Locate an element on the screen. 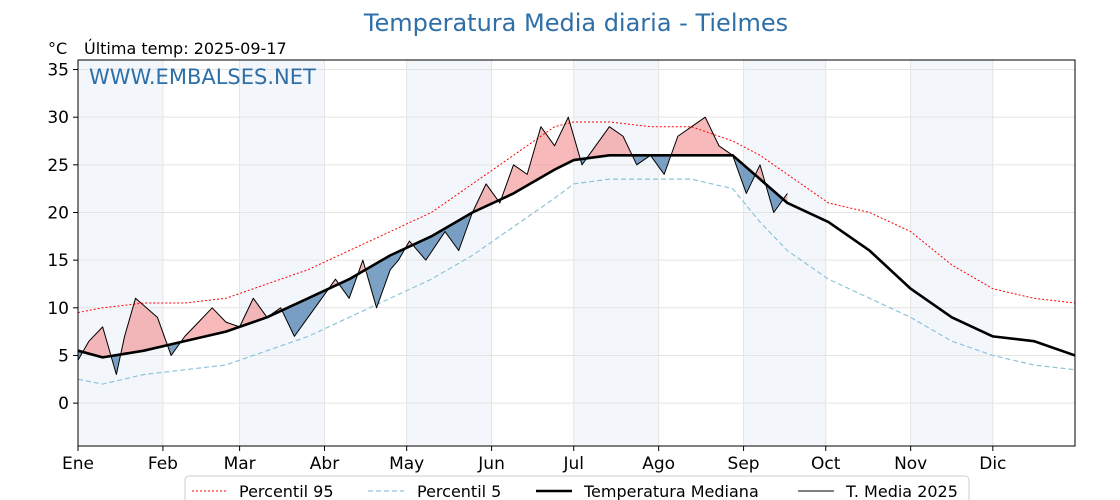 This screenshot has height=500, width=1120. x-tick-label: Jun is located at coordinates (491, 464).